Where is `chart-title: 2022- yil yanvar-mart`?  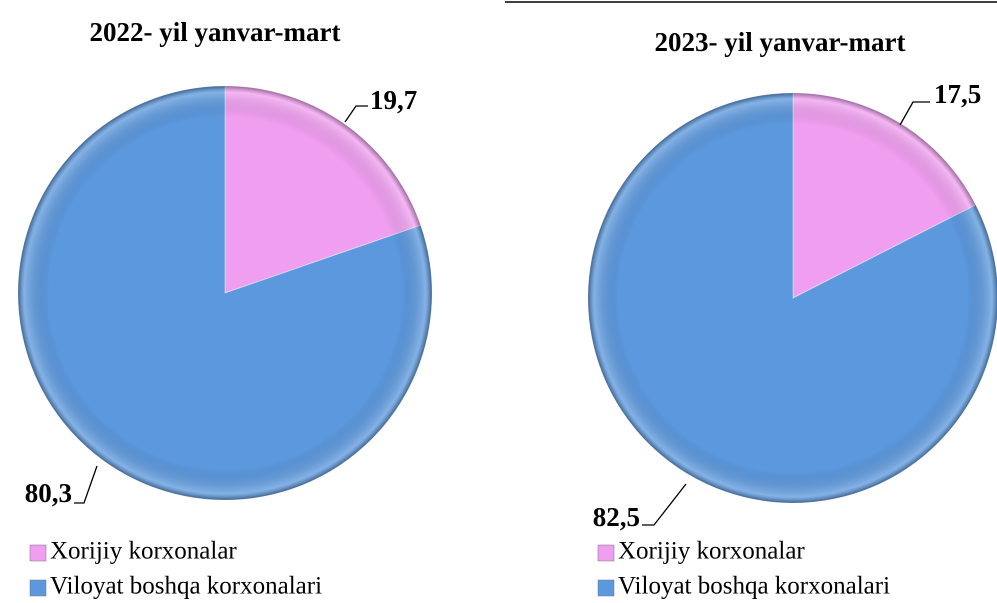 chart-title: 2022- yil yanvar-mart is located at coordinates (215, 32).